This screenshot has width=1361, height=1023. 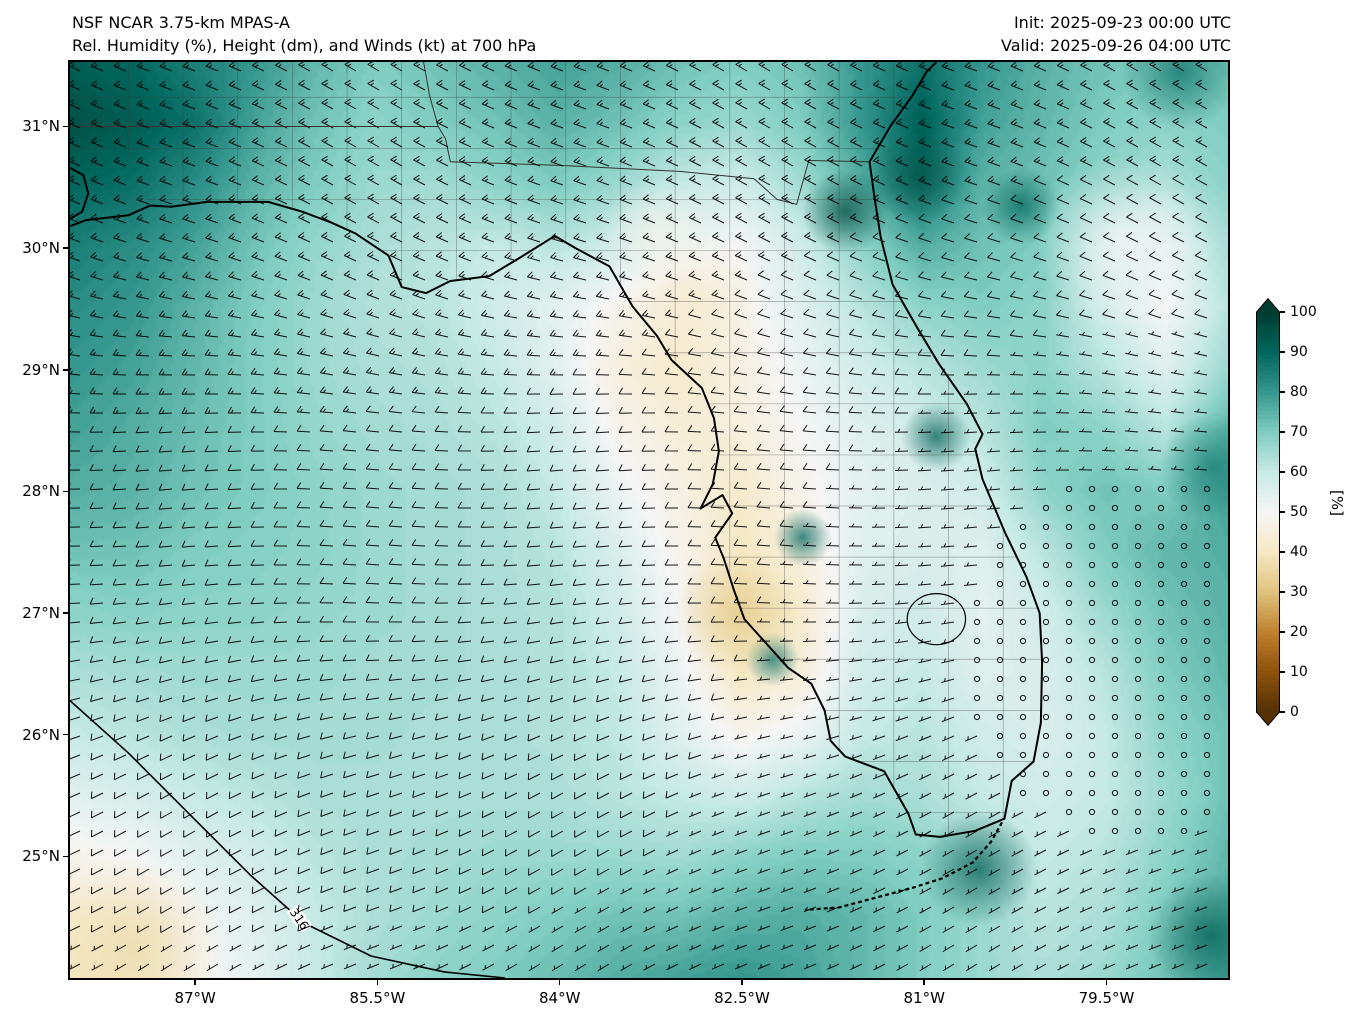 I want to click on colorbar-tick-label: 0, so click(x=1294, y=712).